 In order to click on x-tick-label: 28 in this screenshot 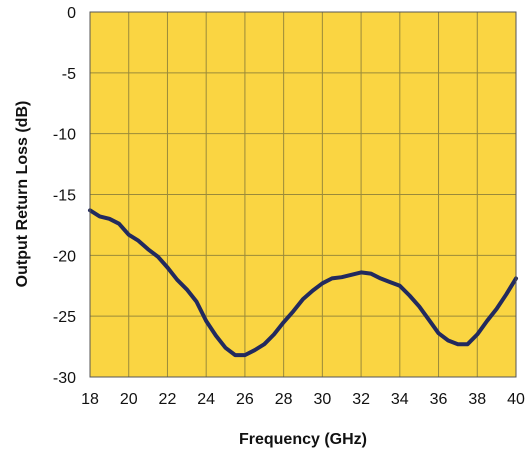, I will do `click(284, 399)`.